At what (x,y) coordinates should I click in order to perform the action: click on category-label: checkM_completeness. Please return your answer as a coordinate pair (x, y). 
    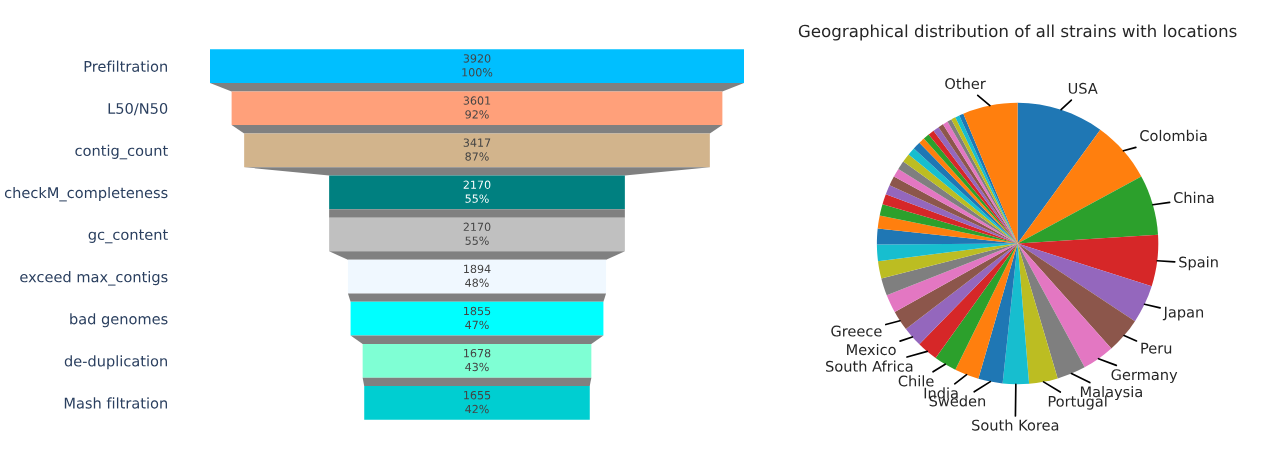
    Looking at the image, I should click on (86, 194).